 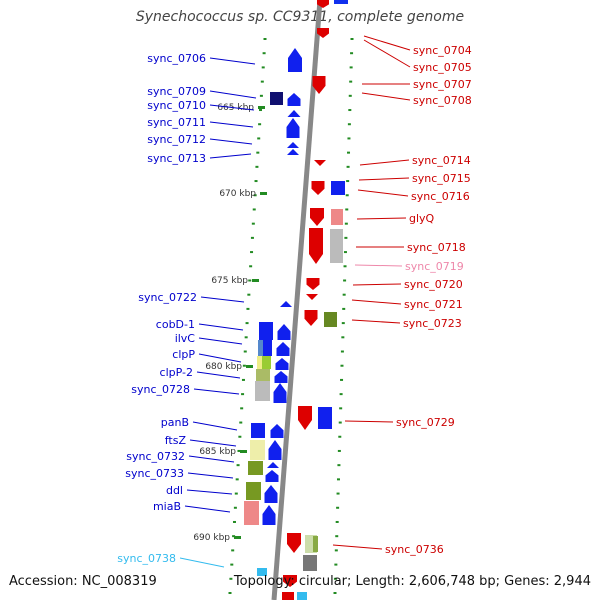 What do you see at coordinates (175, 324) in the screenshot?
I see `gene-label-cobD-1: cobD-1` at bounding box center [175, 324].